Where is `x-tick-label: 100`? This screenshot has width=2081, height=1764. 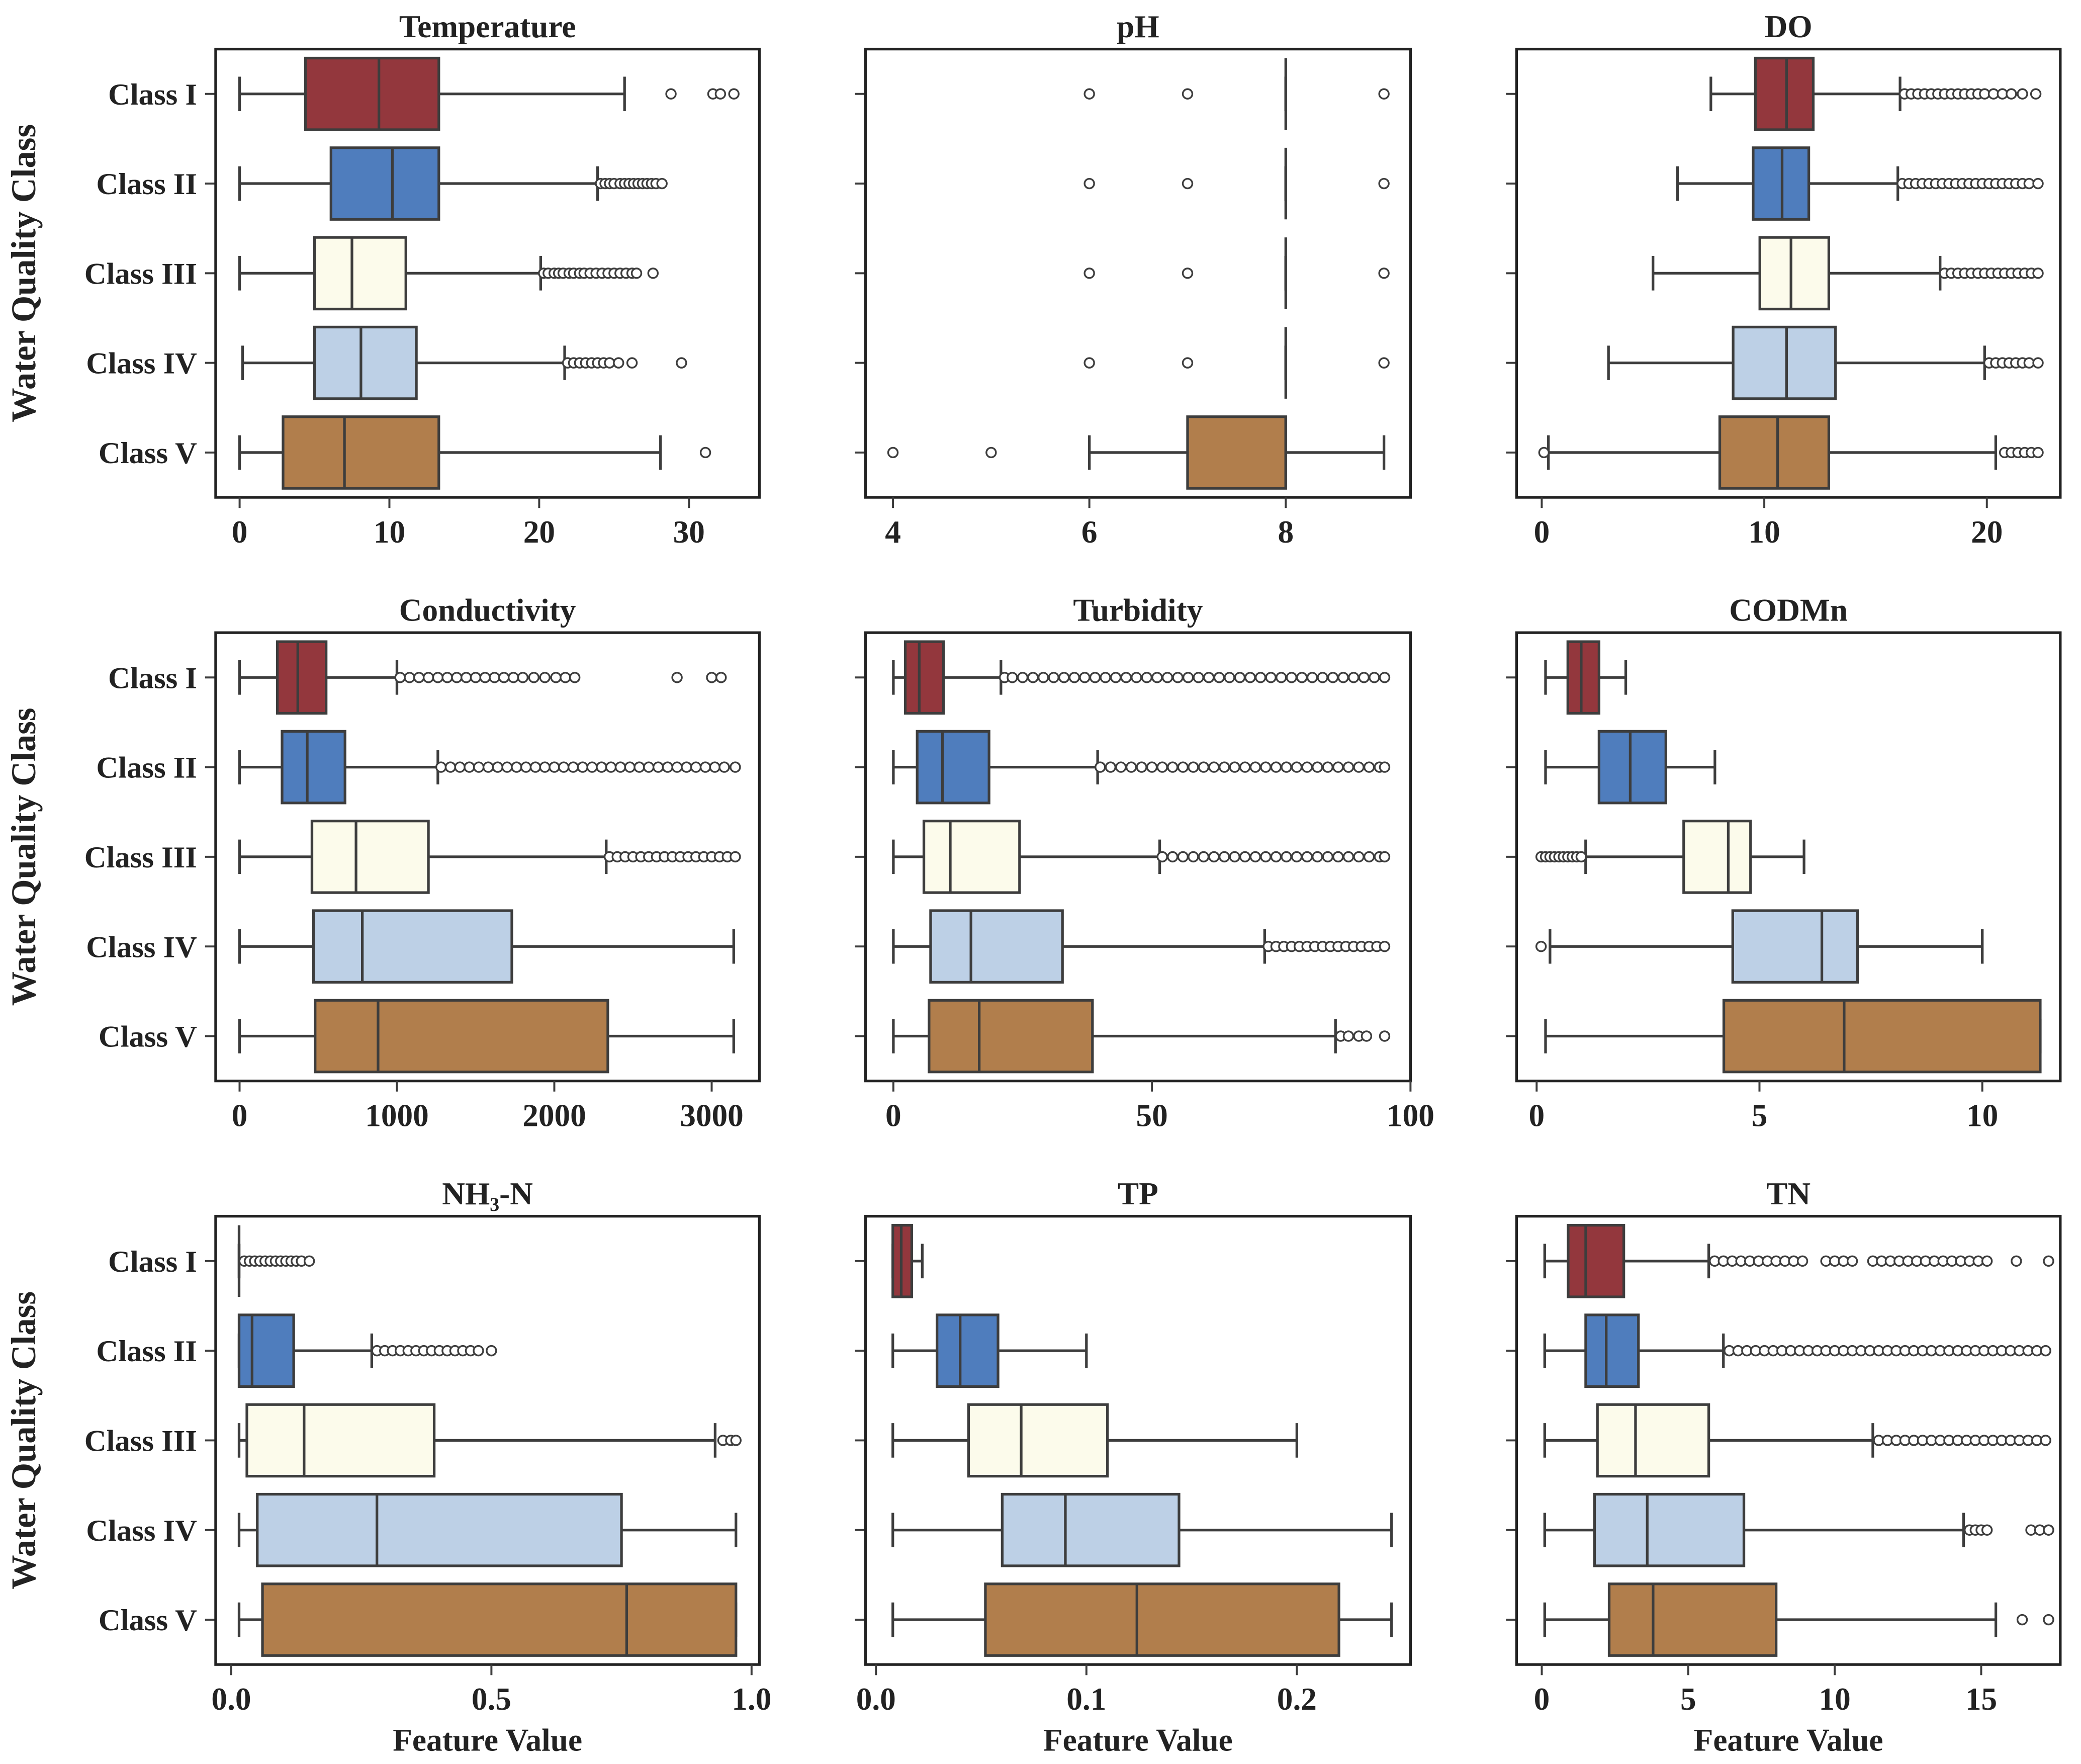
x-tick-label: 100 is located at coordinates (1411, 1115).